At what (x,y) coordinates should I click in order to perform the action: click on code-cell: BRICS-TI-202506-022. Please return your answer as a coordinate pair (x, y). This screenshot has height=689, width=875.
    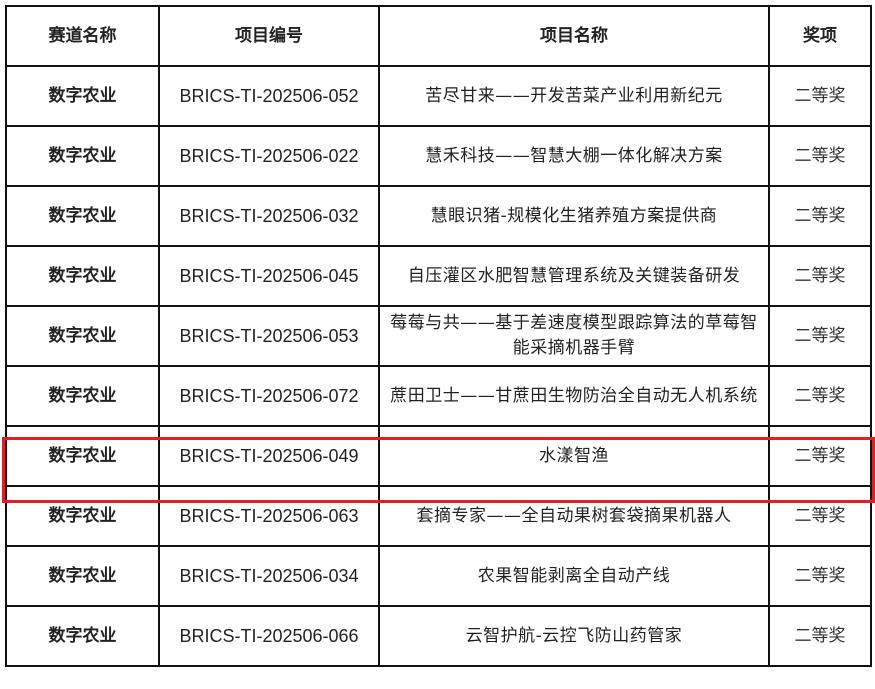
    Looking at the image, I should click on (269, 156).